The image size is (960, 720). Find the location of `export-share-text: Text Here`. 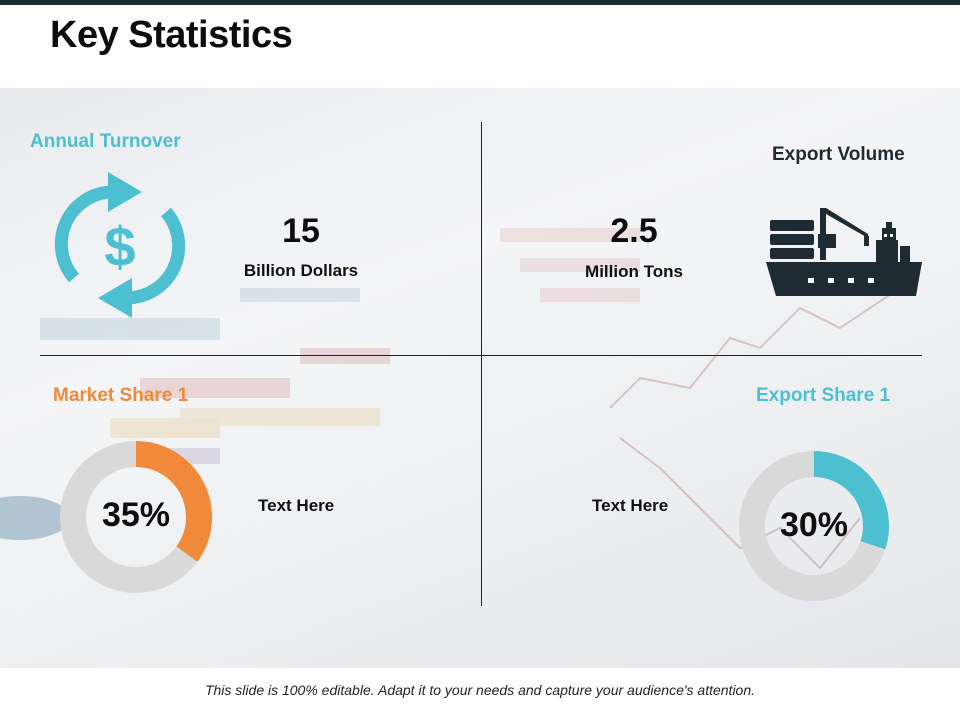

export-share-text: Text Here is located at coordinates (630, 505).